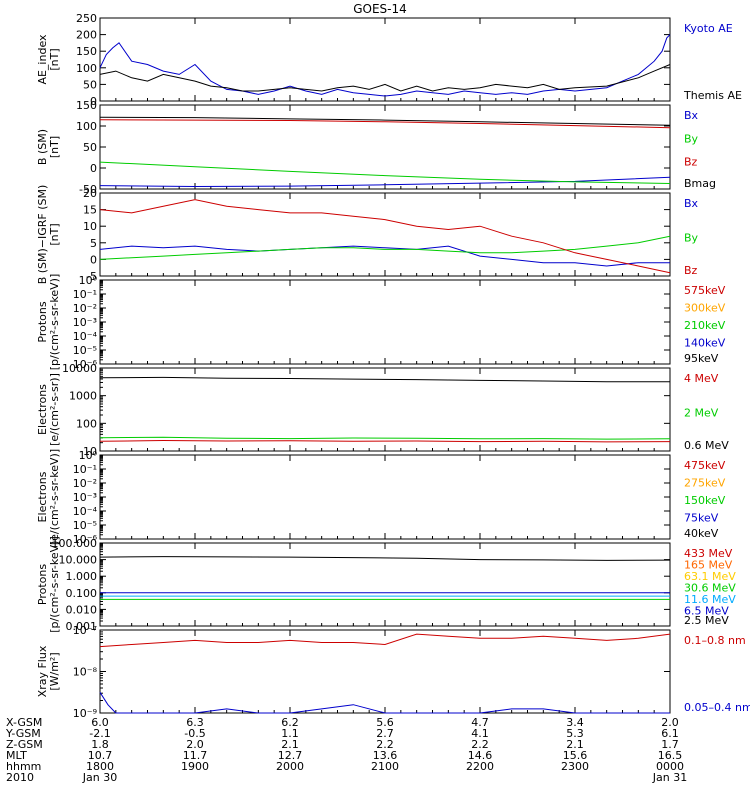 The width and height of the screenshot is (750, 800). I want to click on y-tick-label: 1.000, so click(82, 576).